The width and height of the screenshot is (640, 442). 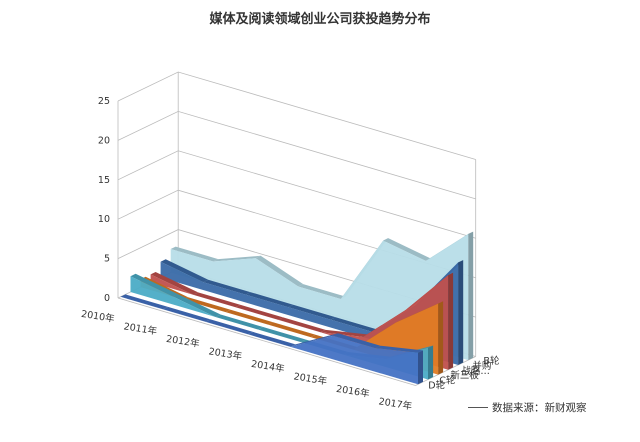 I want to click on x-tick-label: 2012年, so click(x=183, y=341).